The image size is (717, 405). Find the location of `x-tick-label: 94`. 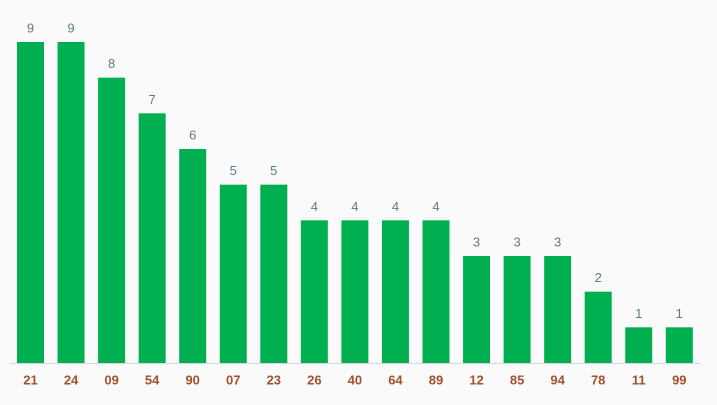

x-tick-label: 94 is located at coordinates (557, 379).